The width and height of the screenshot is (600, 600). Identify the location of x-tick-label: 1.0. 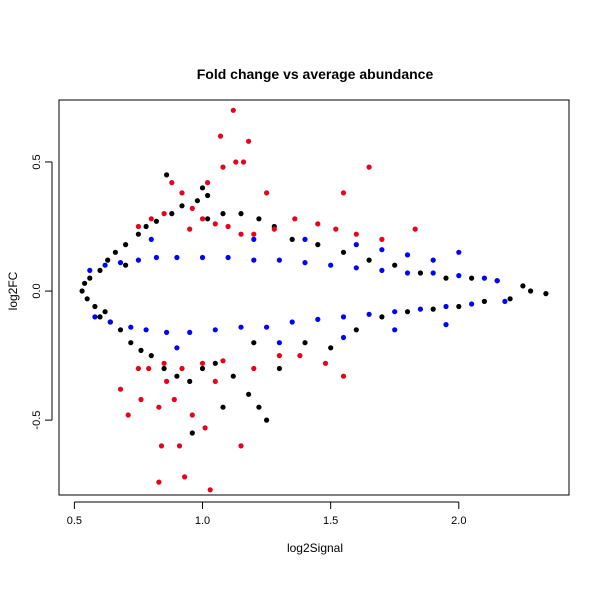
(202, 521).